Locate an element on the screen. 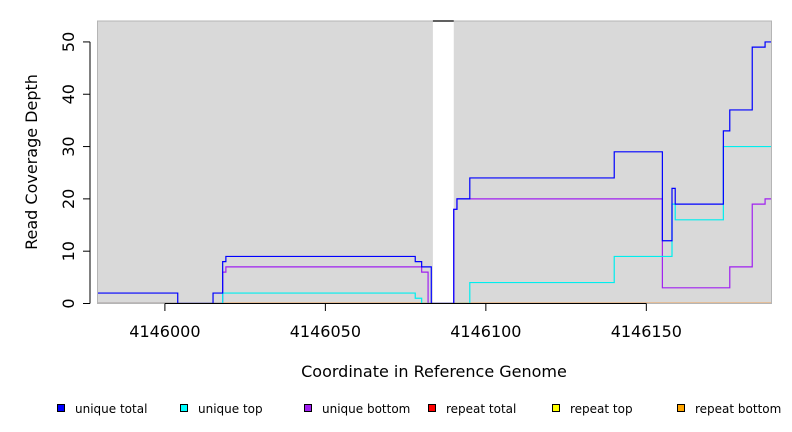 The height and width of the screenshot is (432, 792). gap-band is located at coordinates (443, 162).